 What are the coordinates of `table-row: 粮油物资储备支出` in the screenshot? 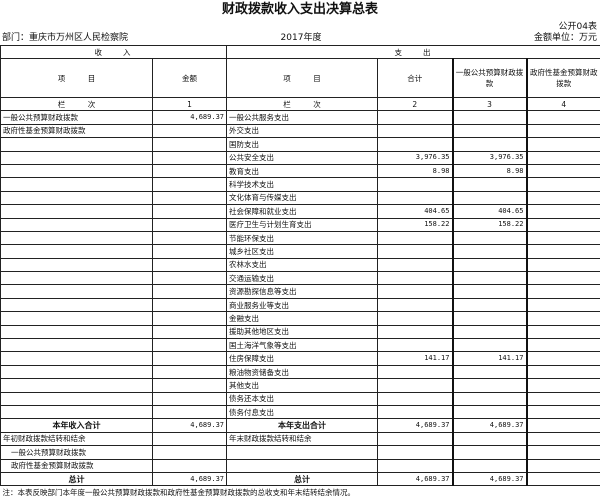 It's located at (300, 371).